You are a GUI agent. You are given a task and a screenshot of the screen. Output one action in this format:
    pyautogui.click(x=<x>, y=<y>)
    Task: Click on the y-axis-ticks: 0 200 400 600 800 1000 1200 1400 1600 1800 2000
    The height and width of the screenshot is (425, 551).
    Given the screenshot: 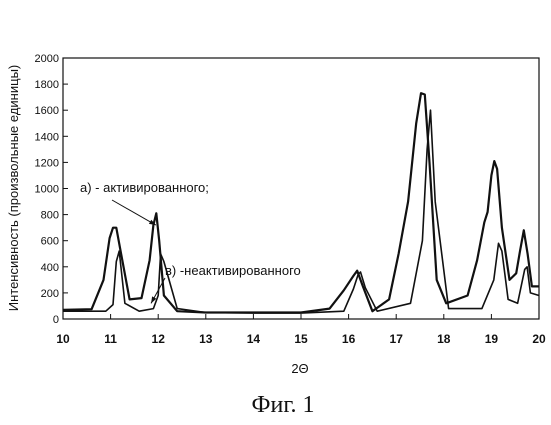 What is the action you would take?
    pyautogui.click(x=51, y=189)
    